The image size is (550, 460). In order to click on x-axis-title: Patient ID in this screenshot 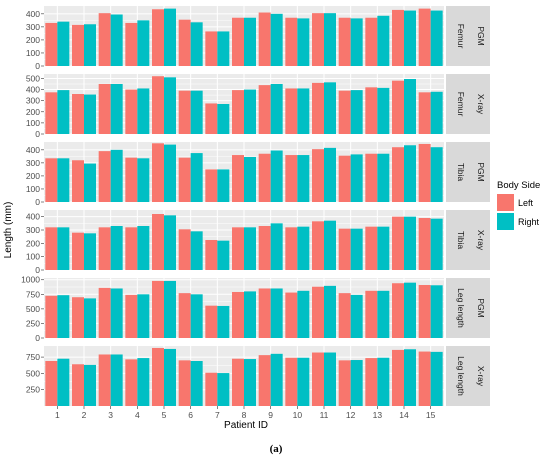, I will do `click(246, 425)`.